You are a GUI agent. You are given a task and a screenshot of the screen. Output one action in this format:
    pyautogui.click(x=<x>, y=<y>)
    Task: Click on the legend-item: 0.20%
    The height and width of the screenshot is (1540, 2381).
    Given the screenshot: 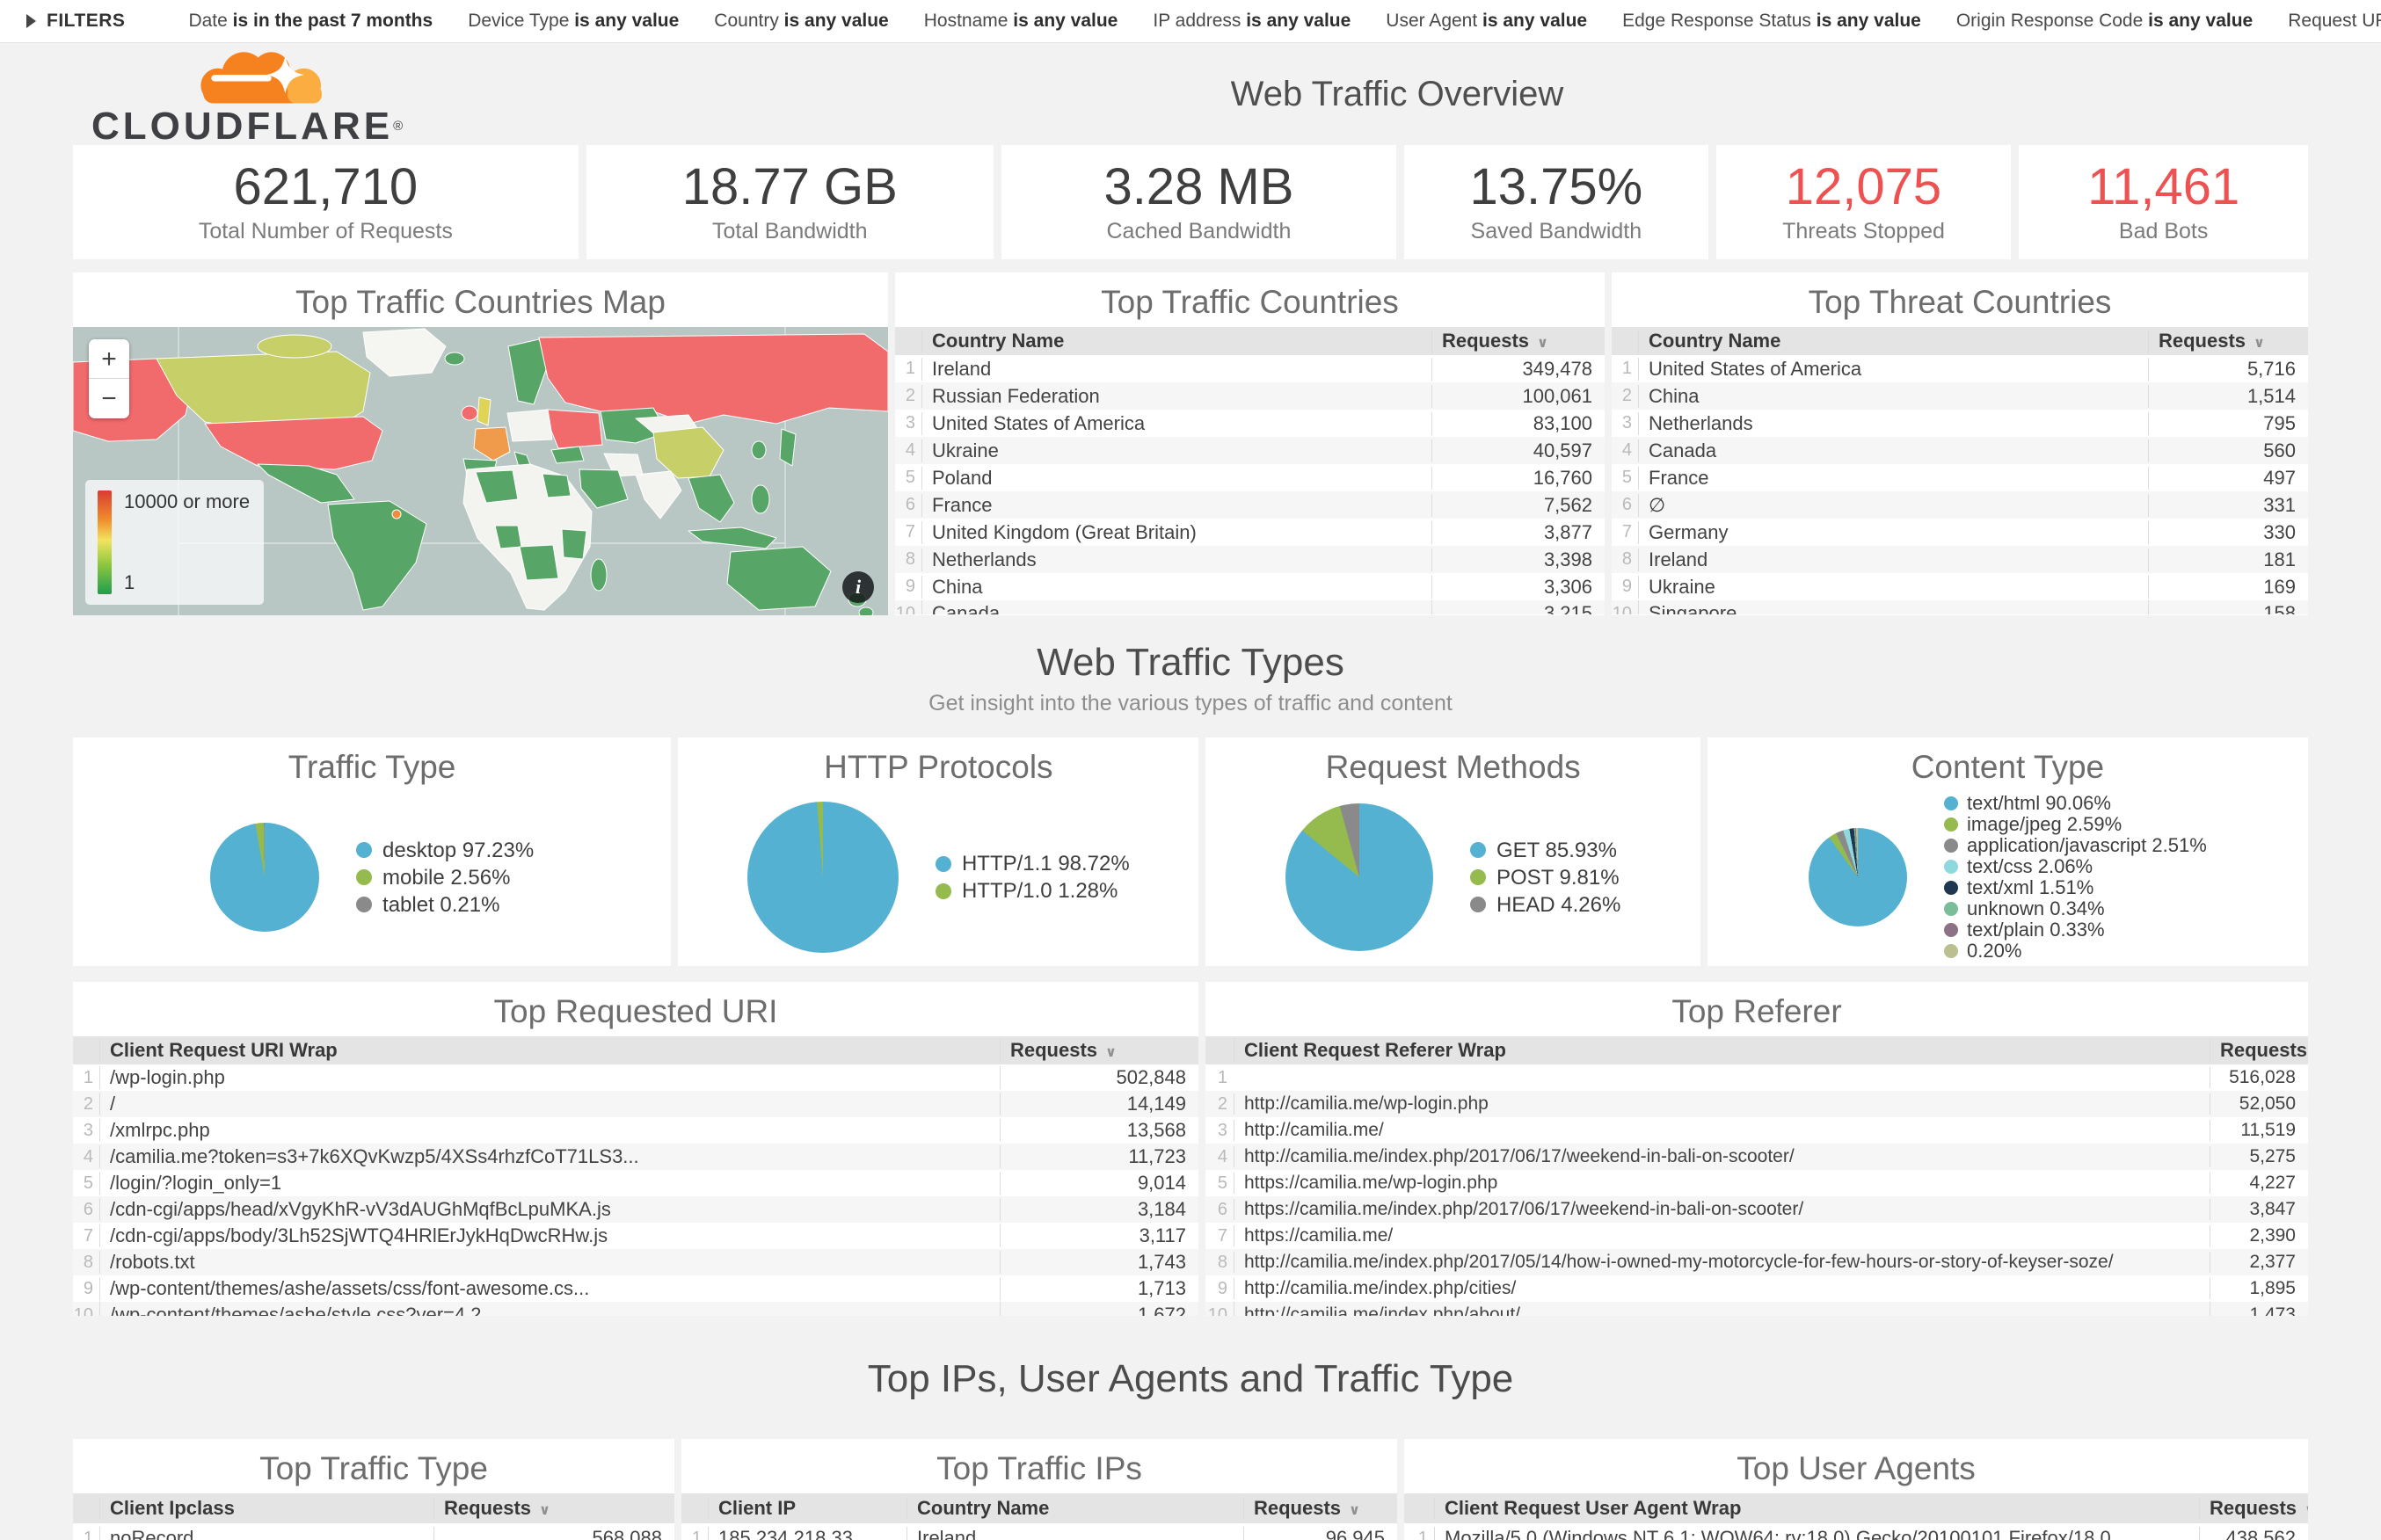 What is the action you would take?
    pyautogui.click(x=2075, y=951)
    